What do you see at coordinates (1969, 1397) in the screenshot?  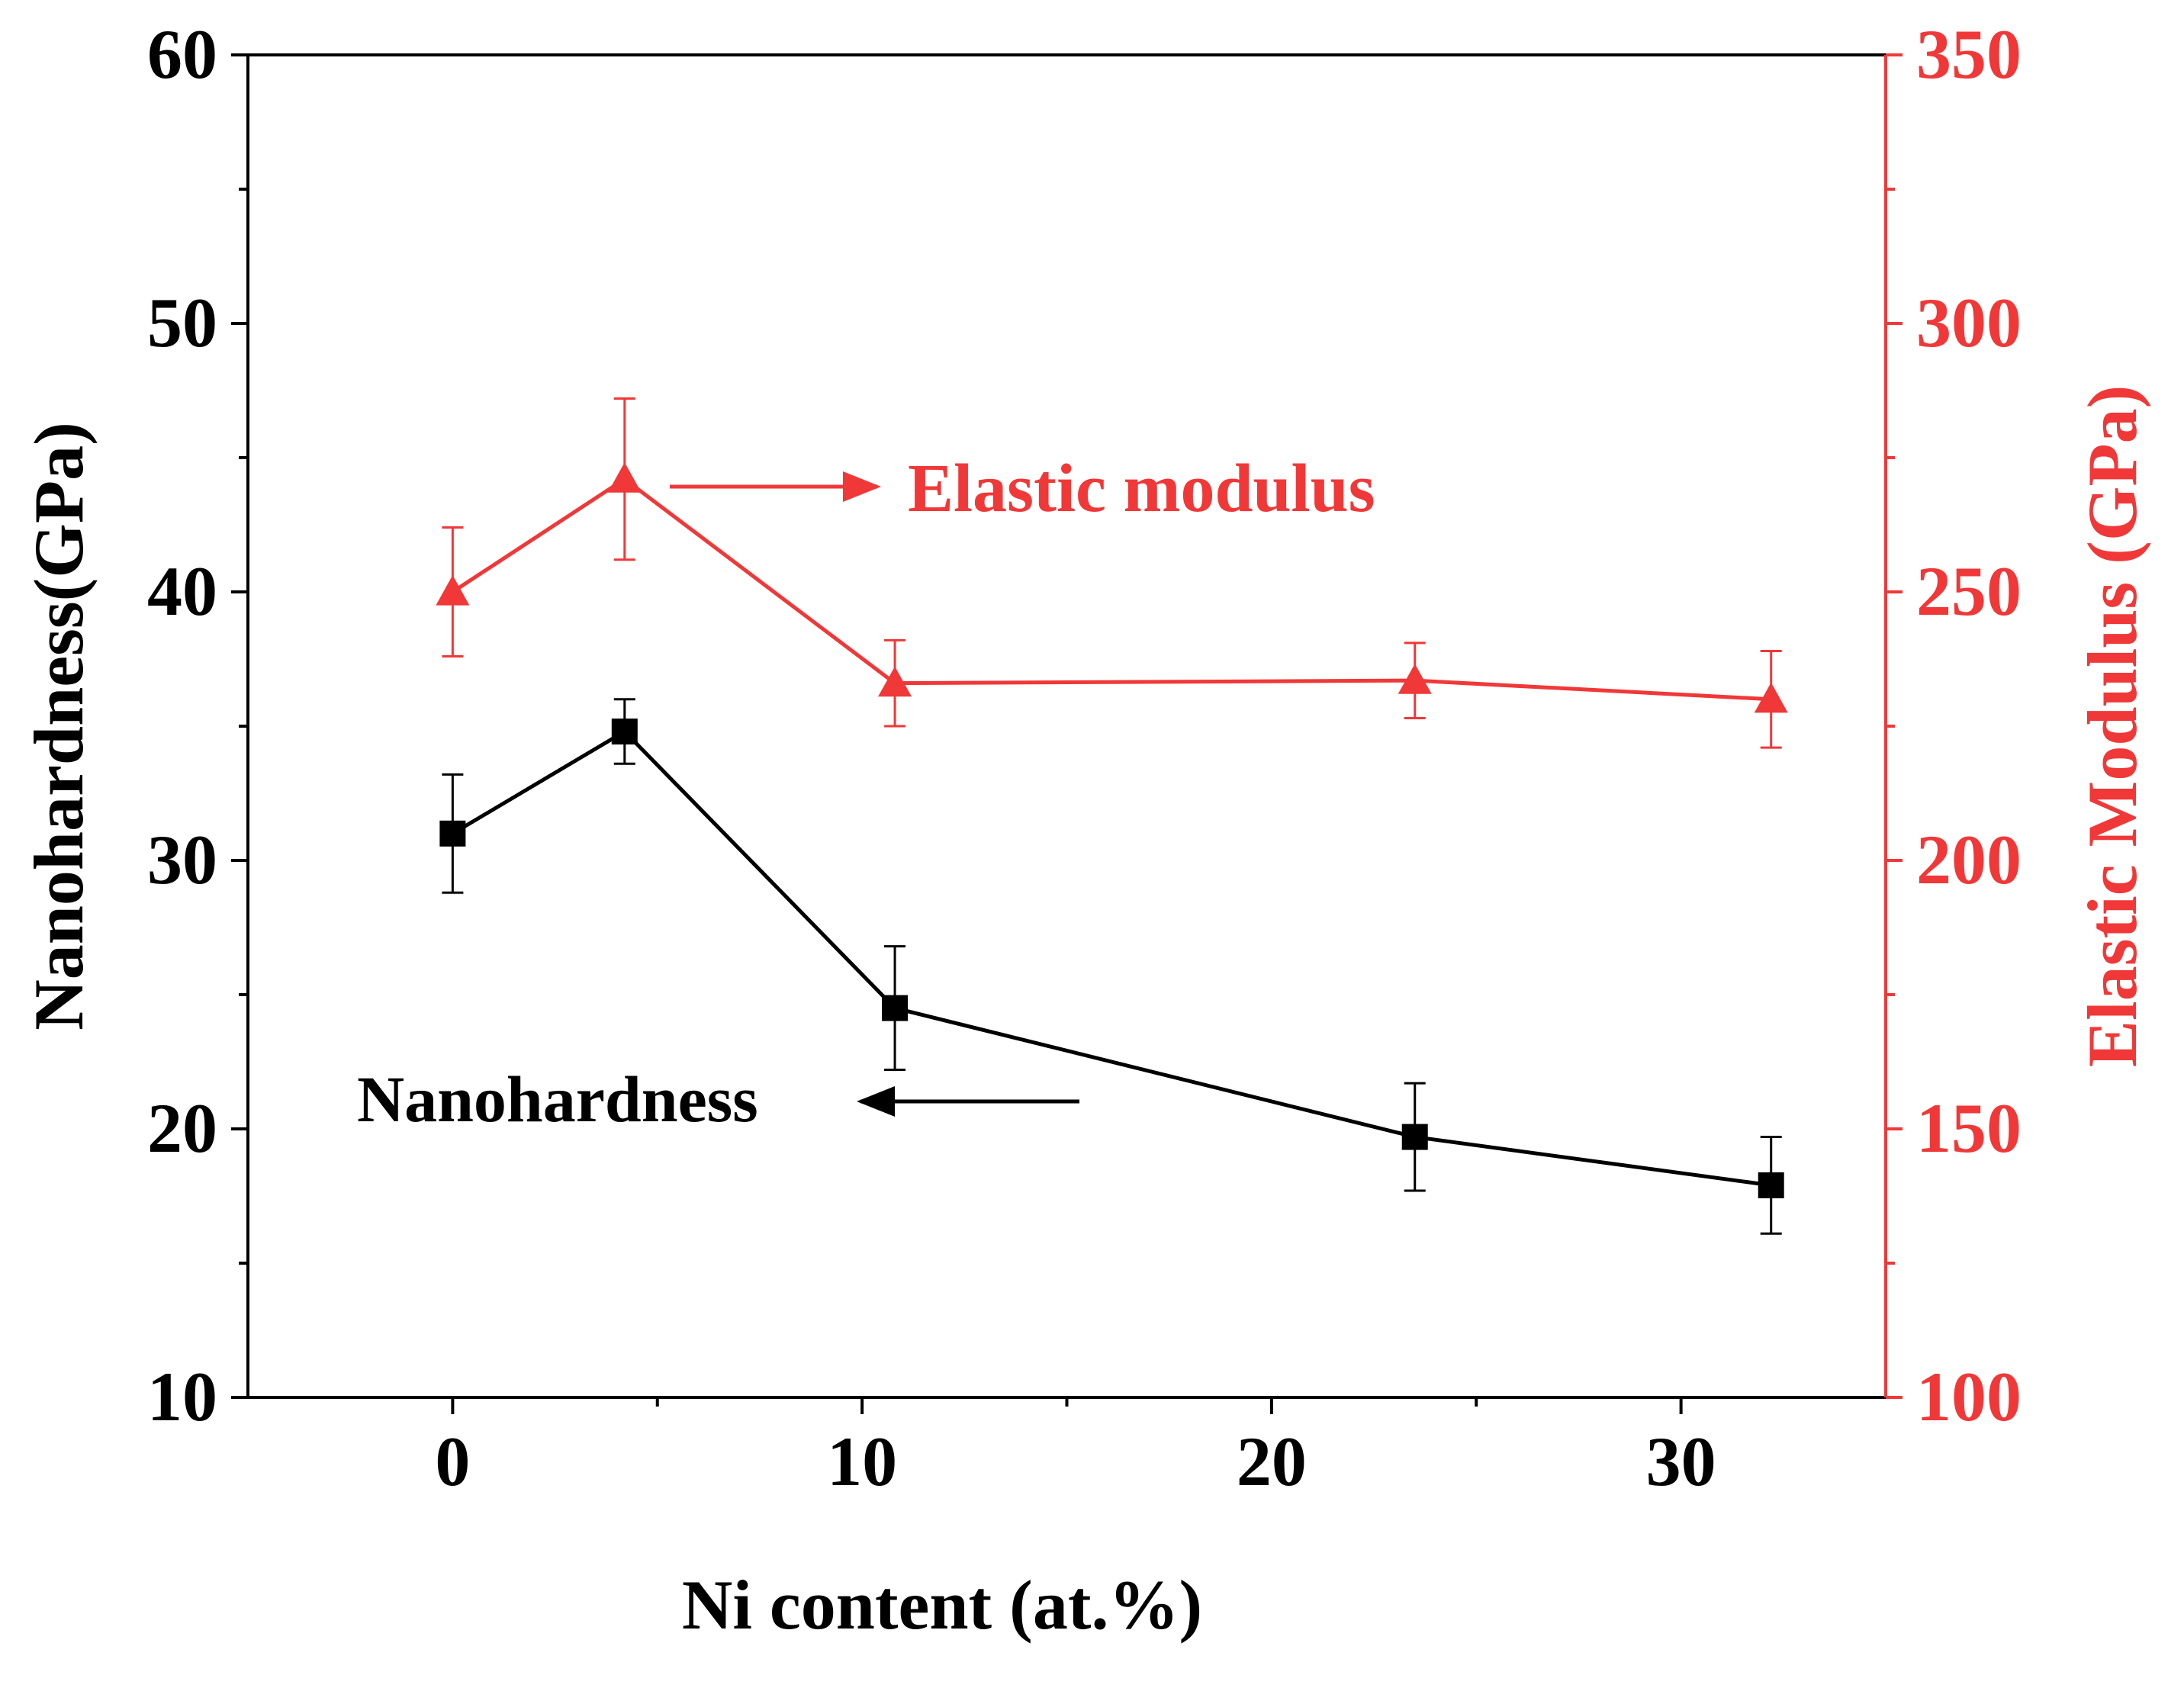 I see `y-right-tick-label: 100` at bounding box center [1969, 1397].